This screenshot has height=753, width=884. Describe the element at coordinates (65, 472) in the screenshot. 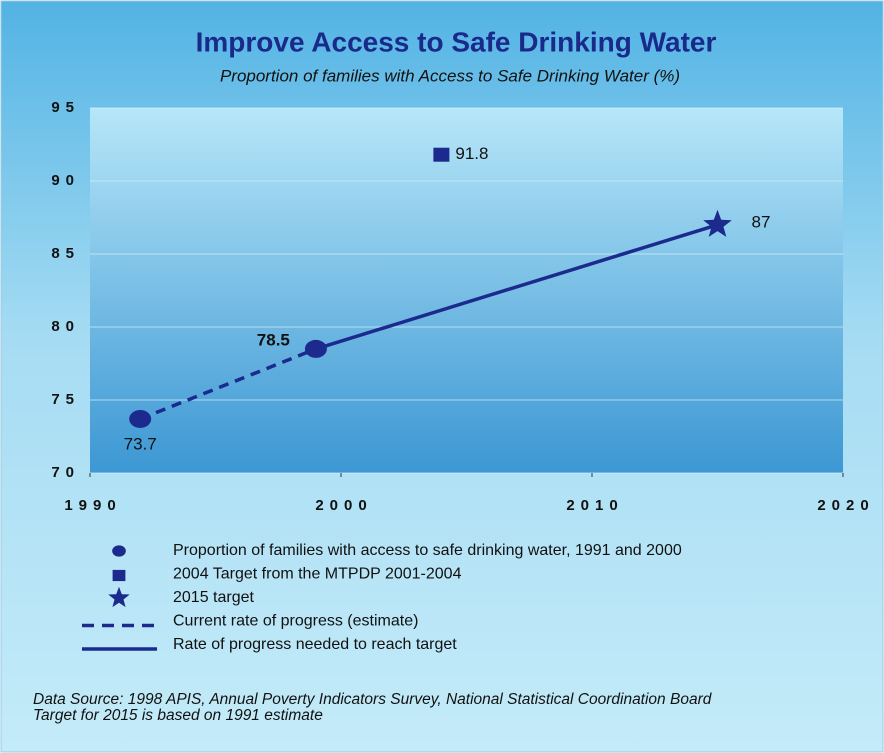

I see `y-tick-label: 70` at that location.